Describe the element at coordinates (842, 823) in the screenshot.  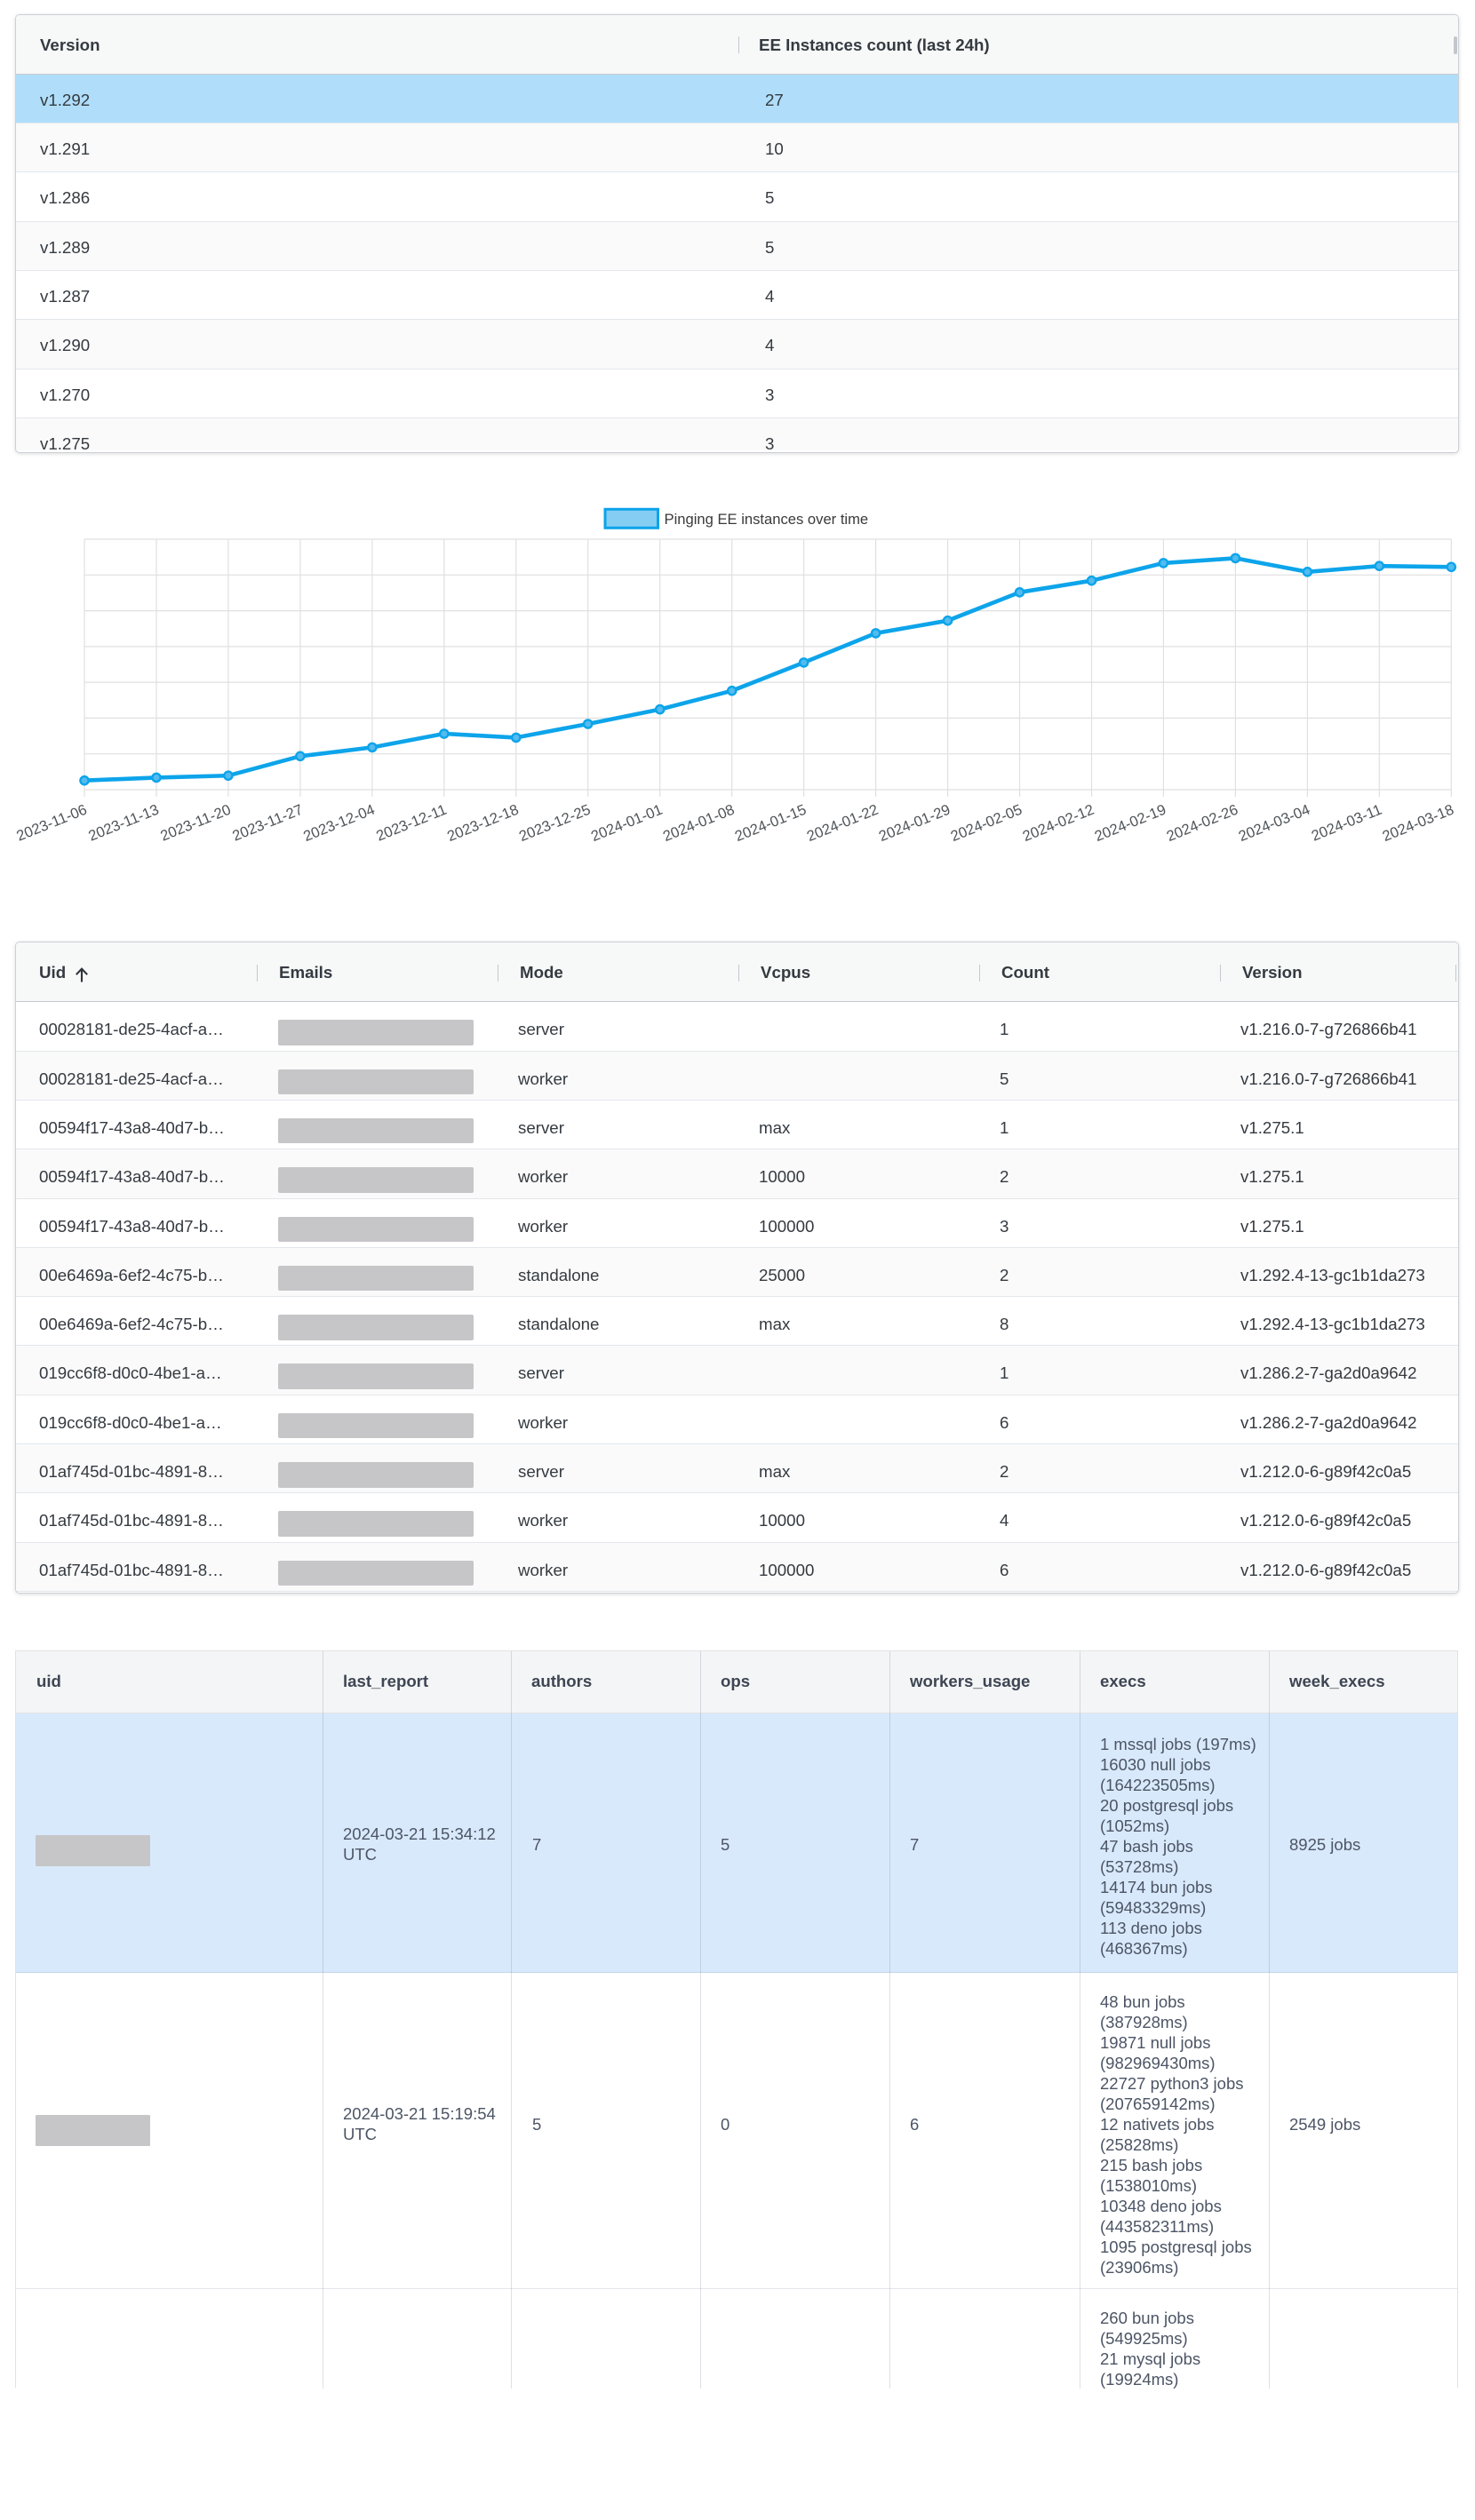
I see `svg-text: 2024-01-22` at that location.